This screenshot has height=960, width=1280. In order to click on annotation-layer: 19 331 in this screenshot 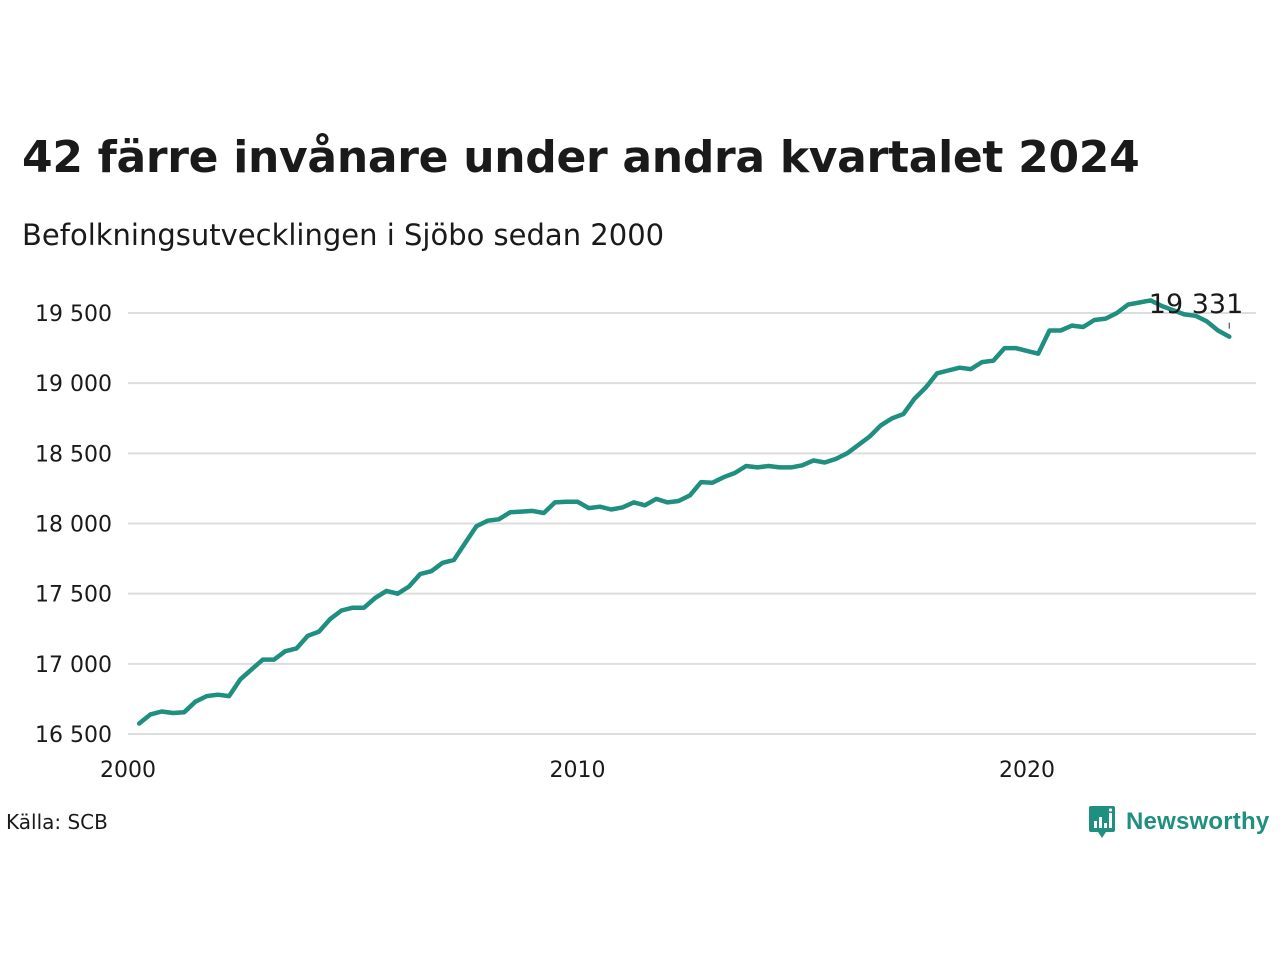, I will do `click(1196, 309)`.